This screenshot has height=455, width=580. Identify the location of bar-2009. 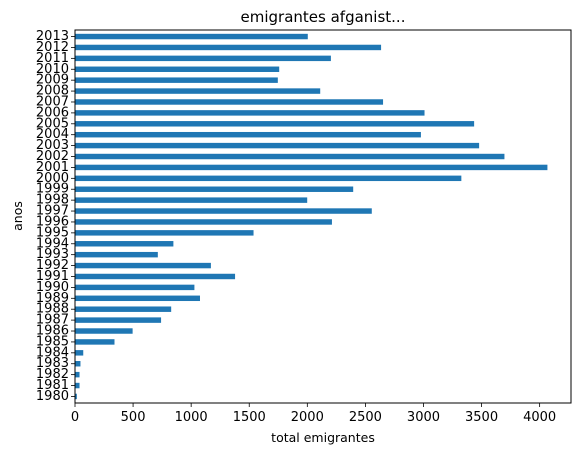
(176, 80).